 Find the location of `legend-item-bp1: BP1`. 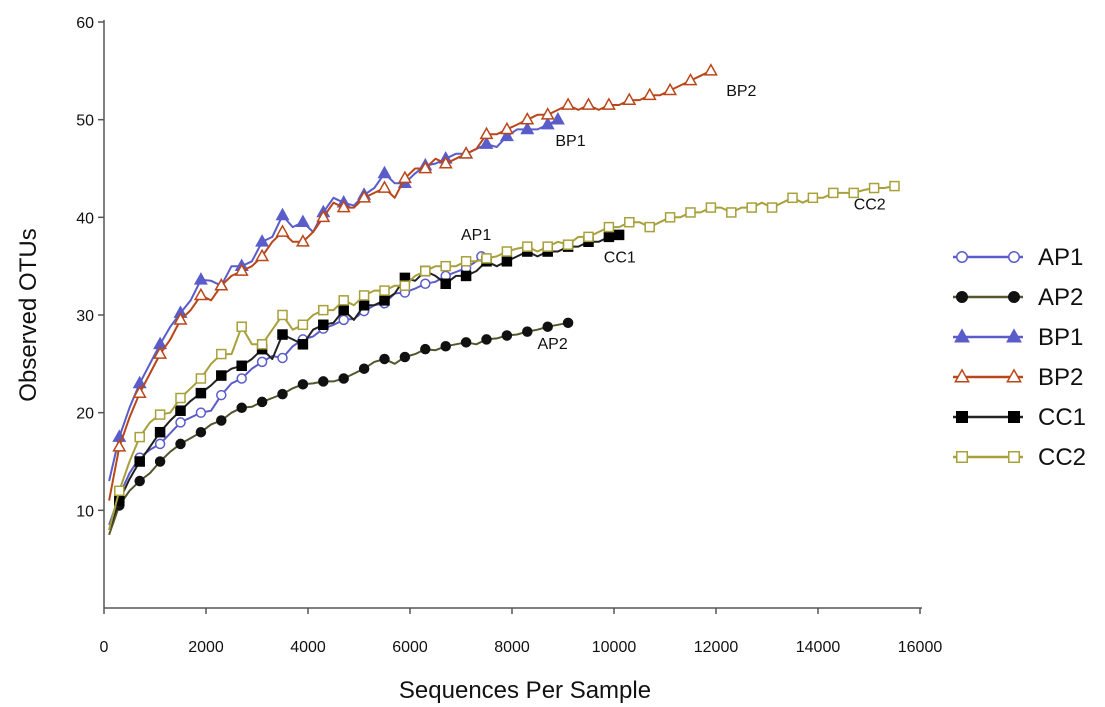

legend-item-bp1: BP1 is located at coordinates (1018, 337).